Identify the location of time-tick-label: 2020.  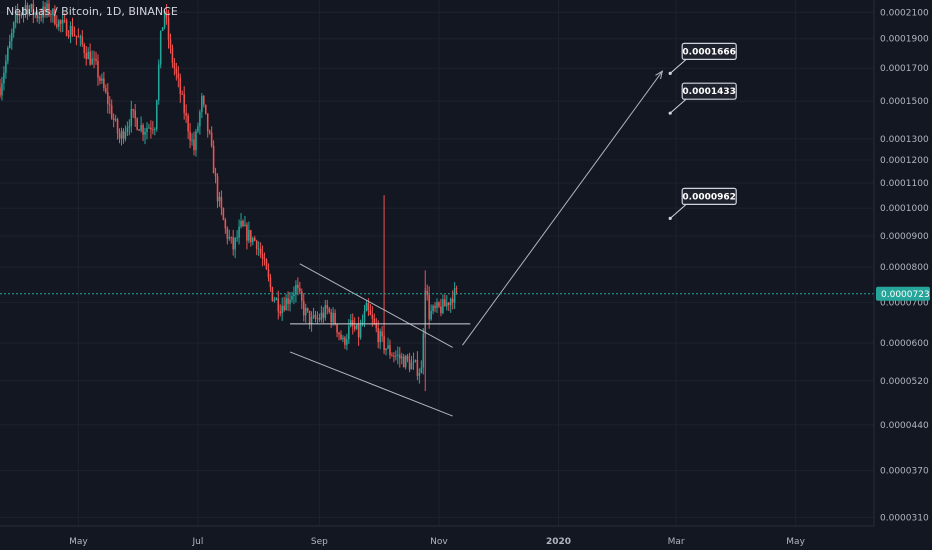
(558, 542).